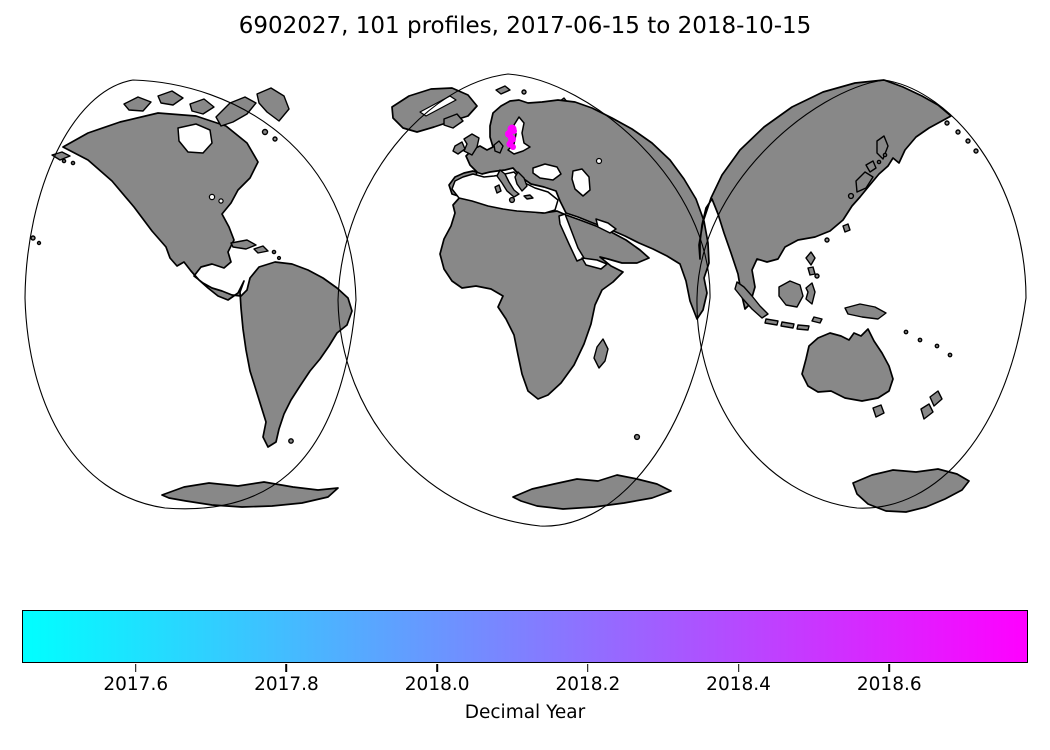  I want to click on island-hokkaido, so click(871, 166).